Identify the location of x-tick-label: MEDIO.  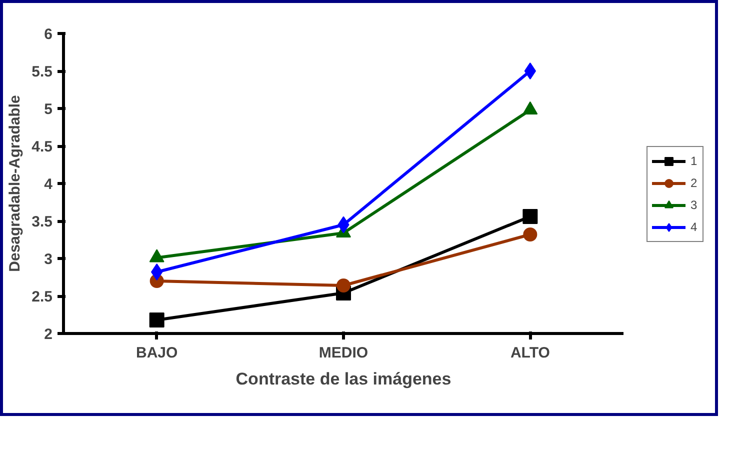
(343, 353).